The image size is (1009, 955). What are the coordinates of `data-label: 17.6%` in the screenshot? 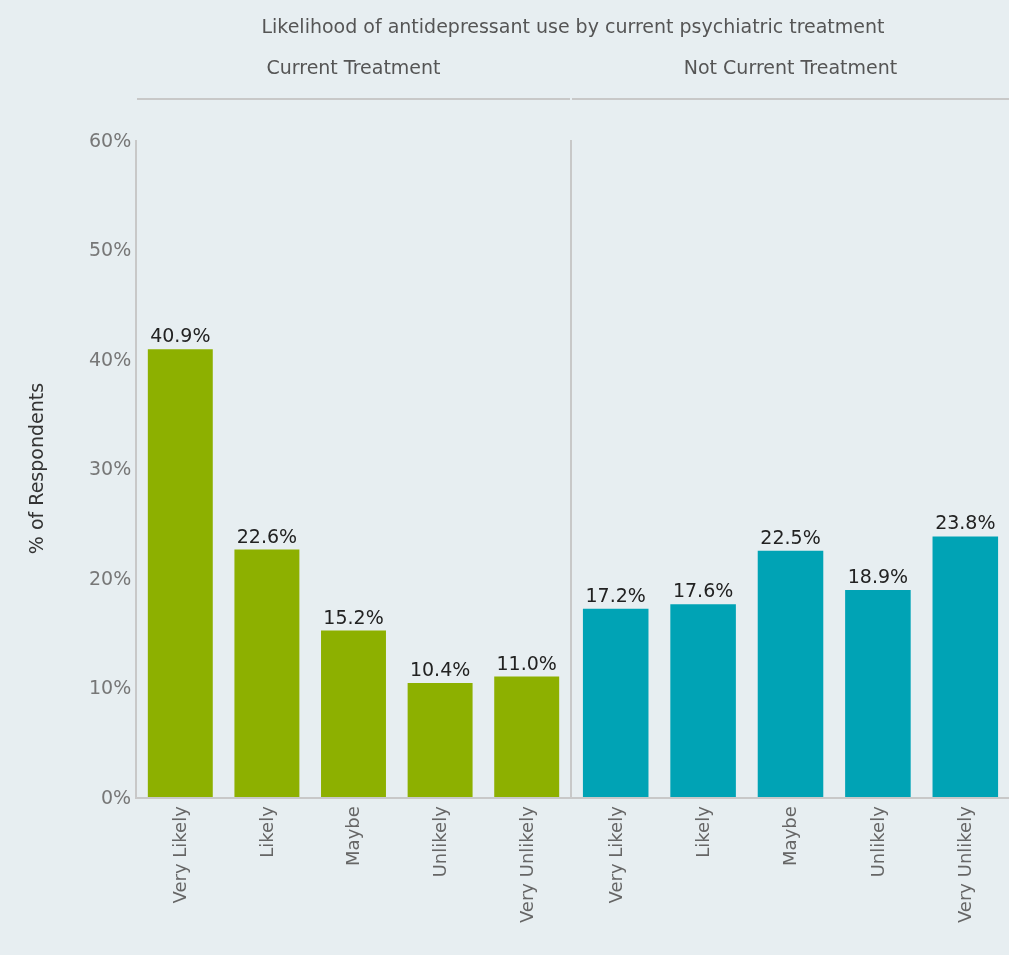 It's located at (703, 590).